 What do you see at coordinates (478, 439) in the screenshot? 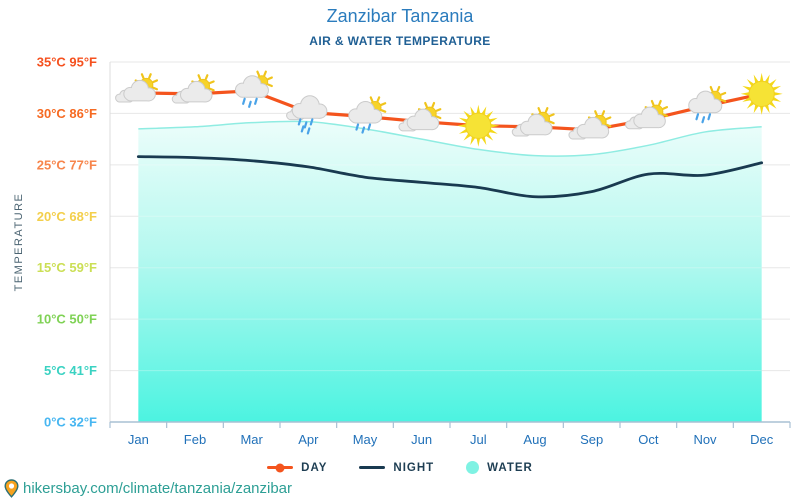
I see `x-label-jul: Jul` at bounding box center [478, 439].